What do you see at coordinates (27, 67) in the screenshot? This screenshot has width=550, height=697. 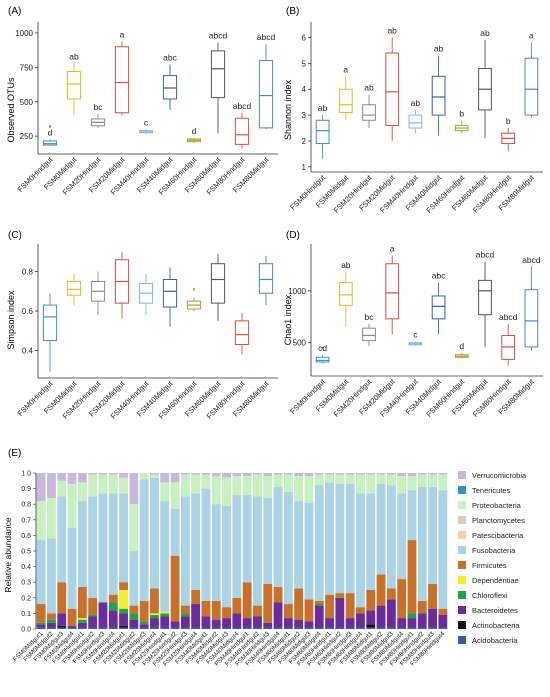 I see `y-tick-label: 750` at bounding box center [27, 67].